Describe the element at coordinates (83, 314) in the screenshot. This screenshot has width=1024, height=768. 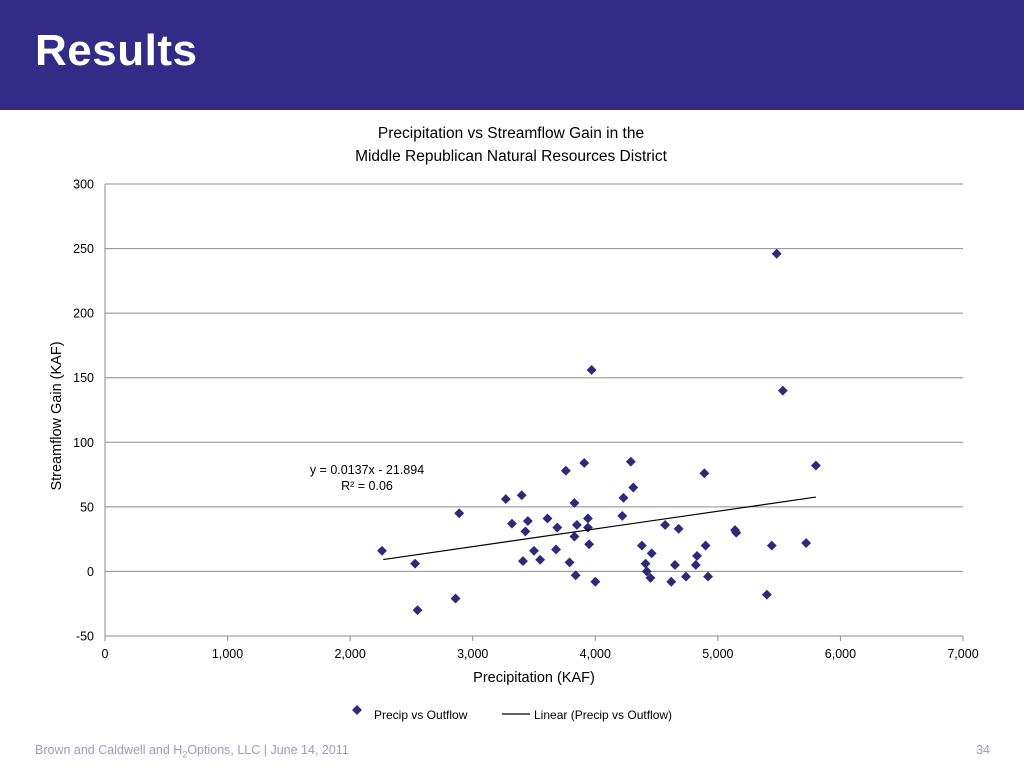
I see `y-tick-label: 200` at that location.